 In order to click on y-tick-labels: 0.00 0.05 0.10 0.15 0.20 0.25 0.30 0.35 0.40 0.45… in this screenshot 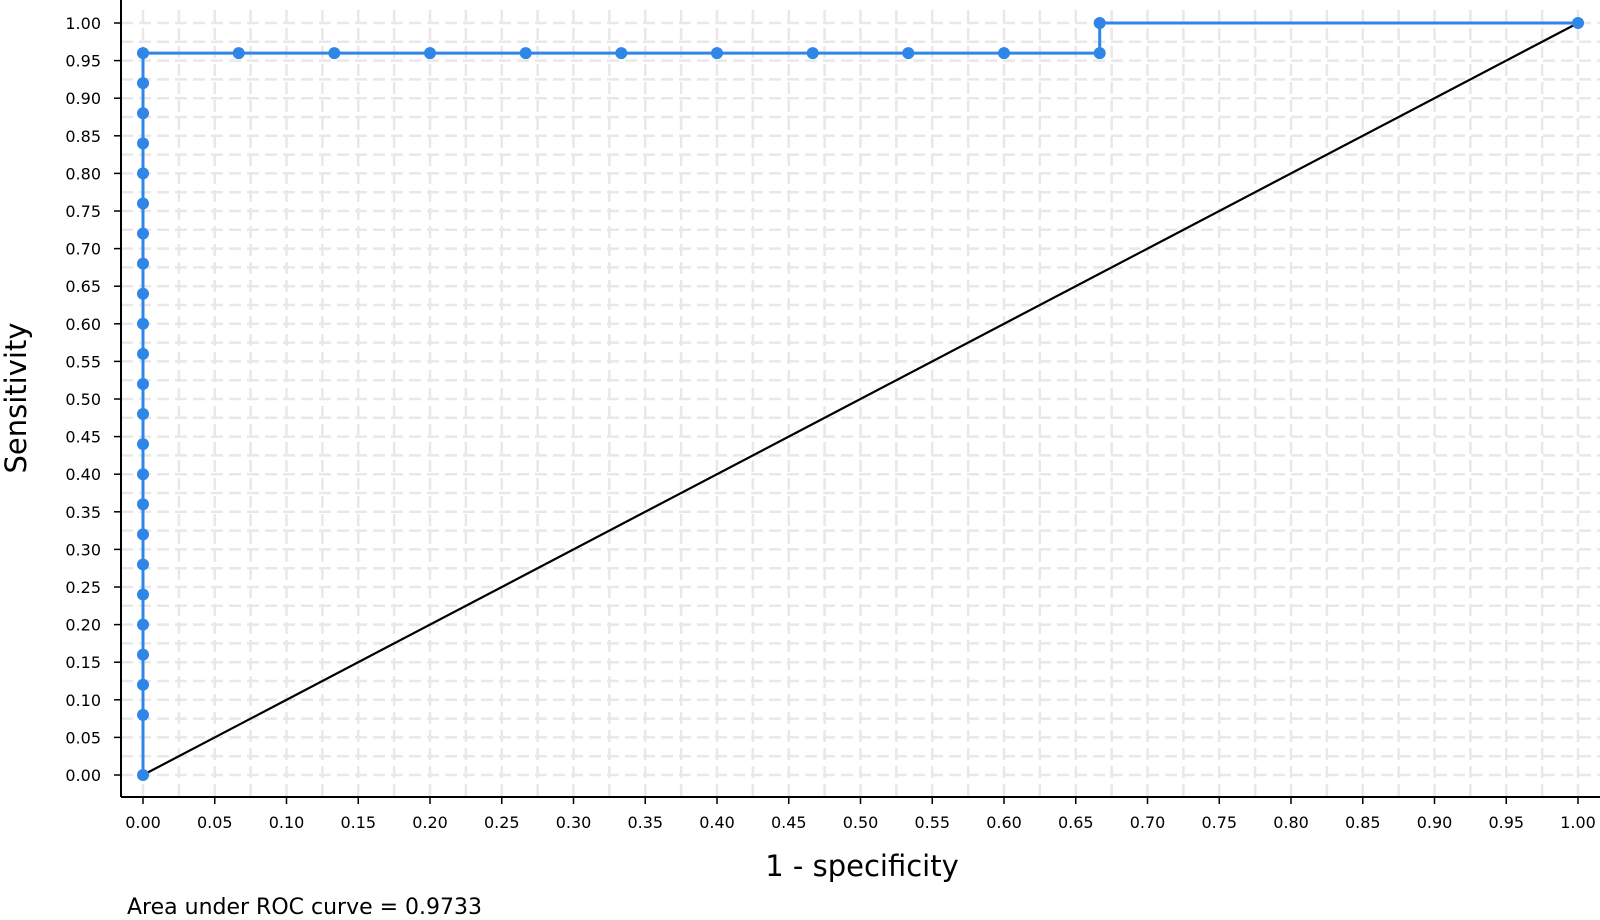, I will do `click(83, 399)`.